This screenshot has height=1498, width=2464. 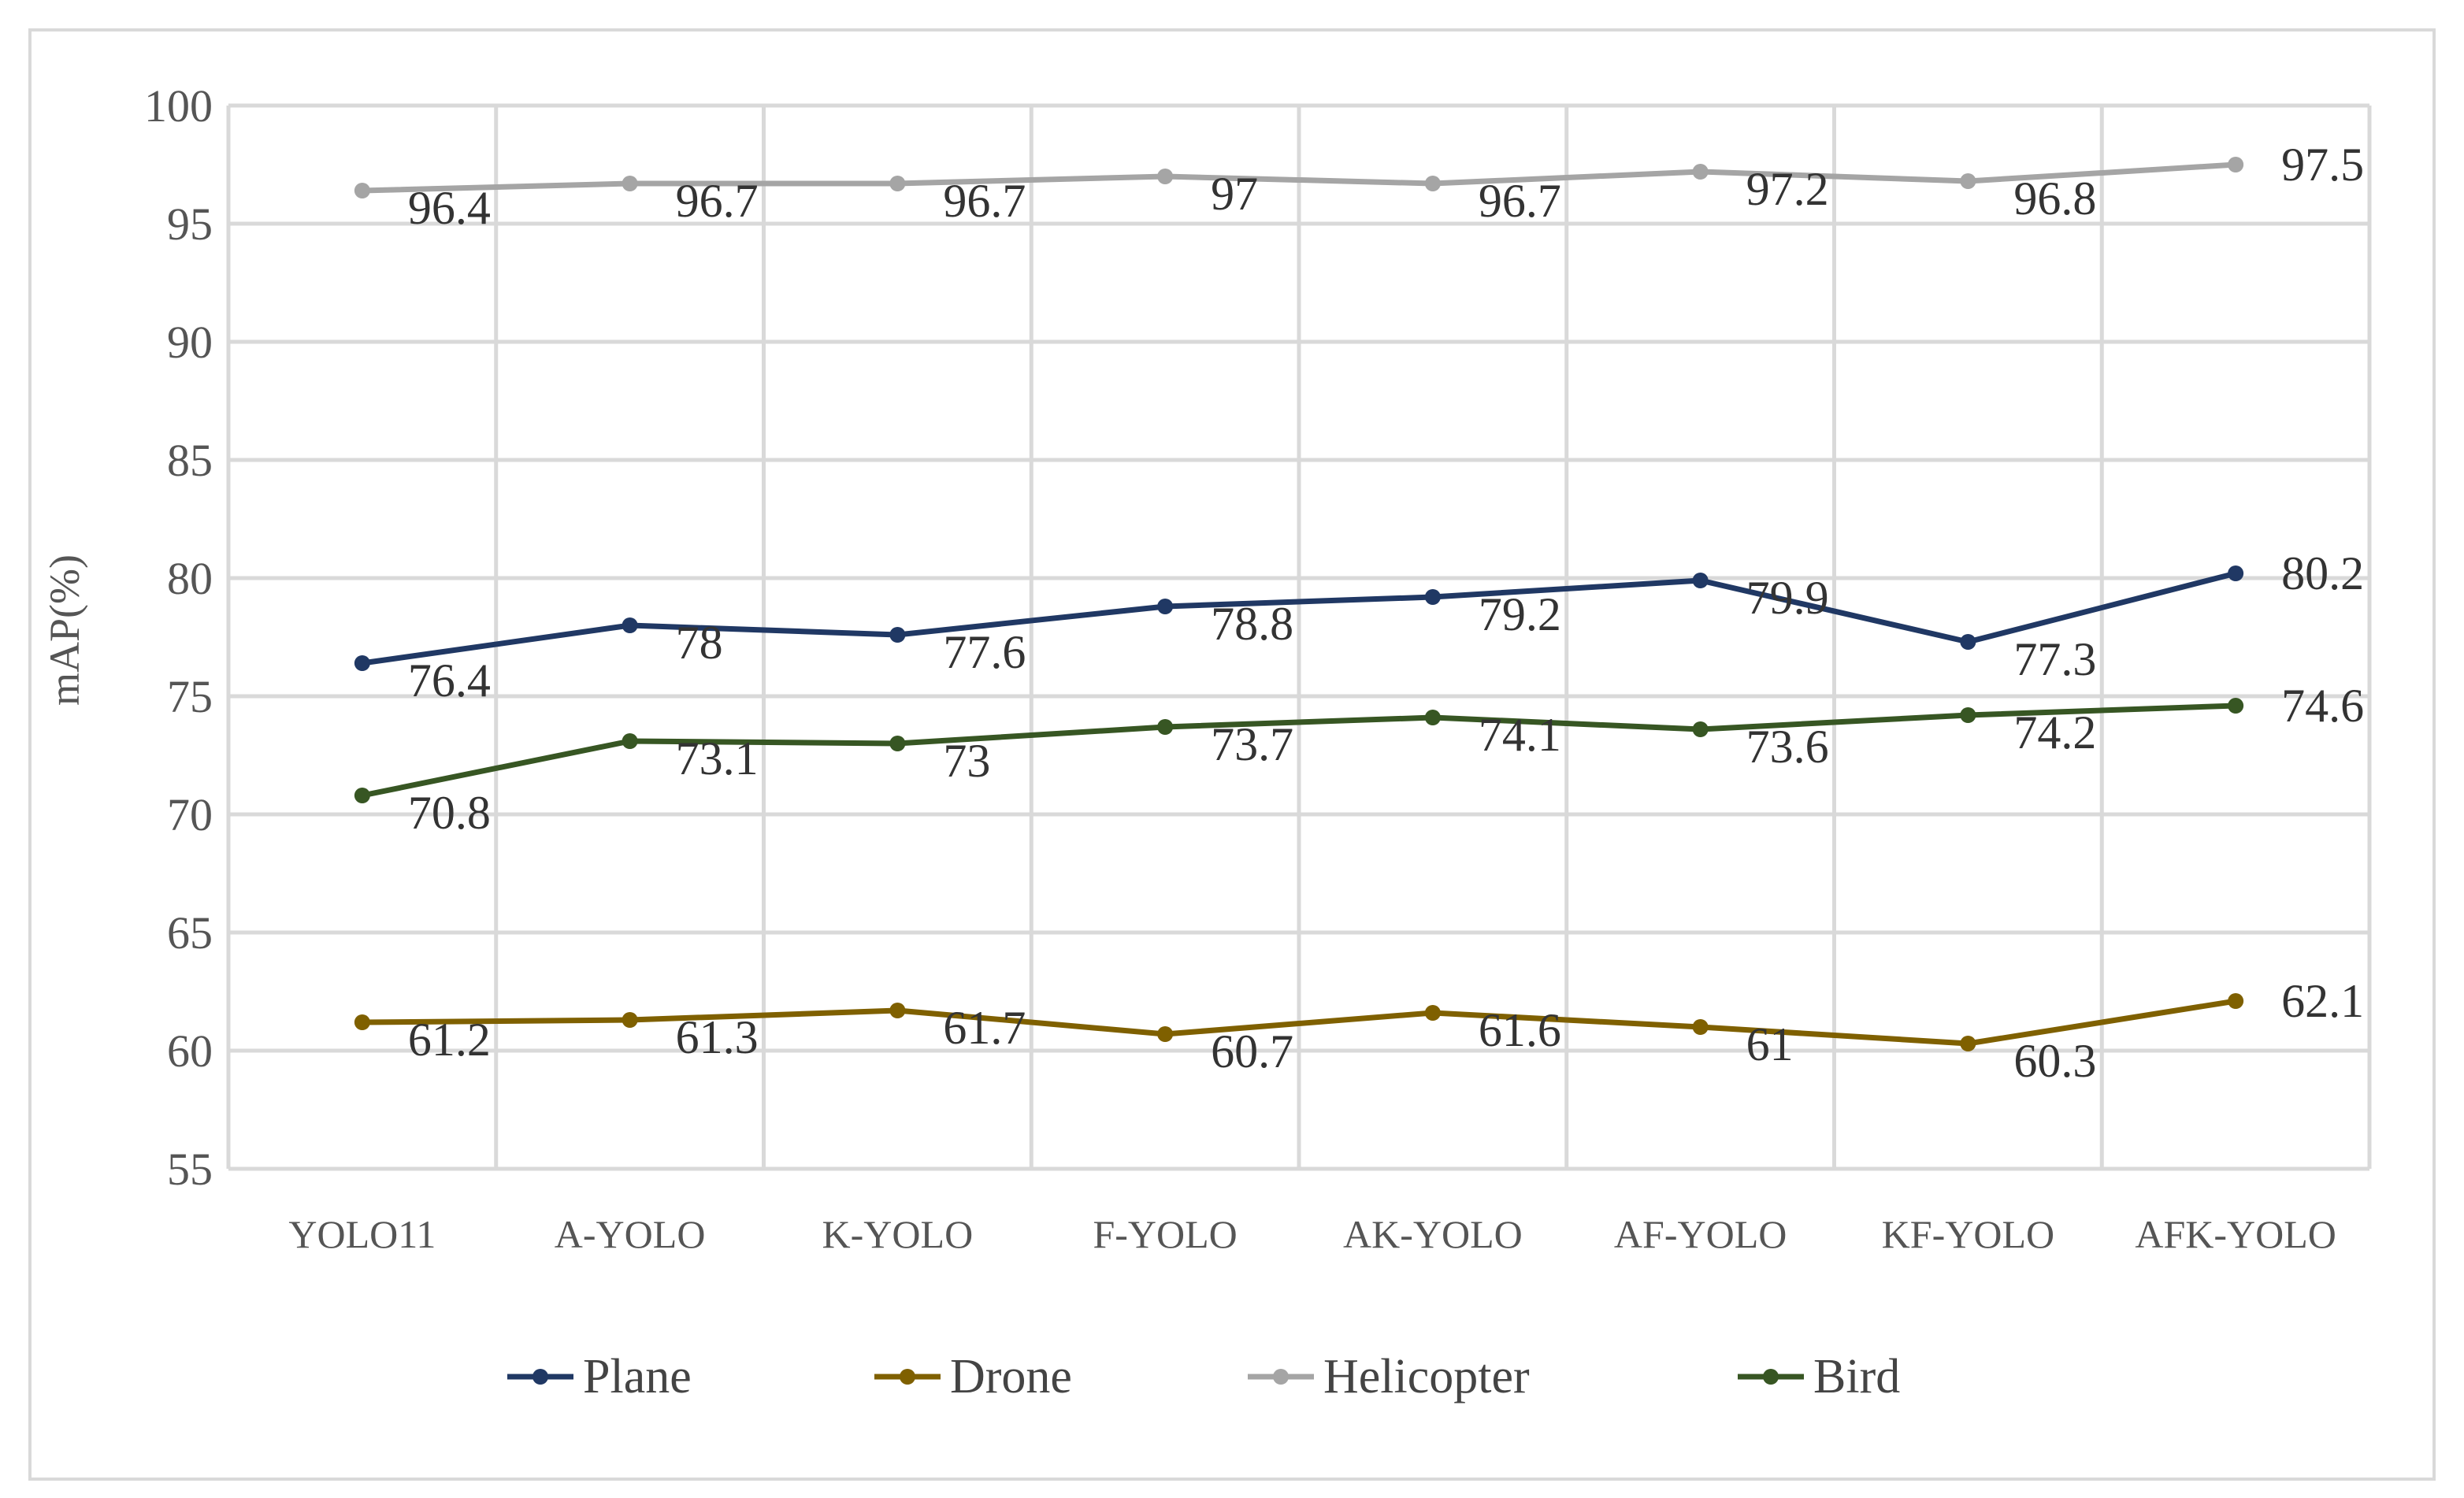 What do you see at coordinates (1520, 735) in the screenshot?
I see `data-label-bird: 74.1` at bounding box center [1520, 735].